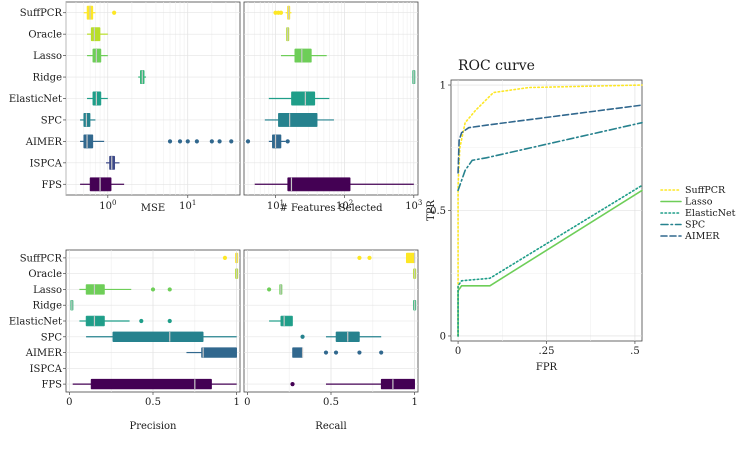 This screenshot has height=449, width=747. I want to click on legend-label-elasticnet: ElasticNet, so click(710, 213).